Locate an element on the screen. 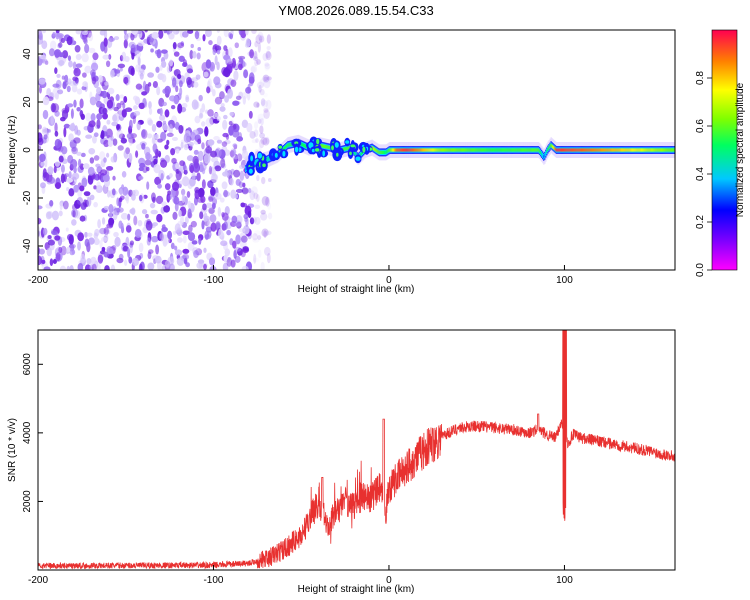  ridge-blob-core is located at coordinates (350, 153).